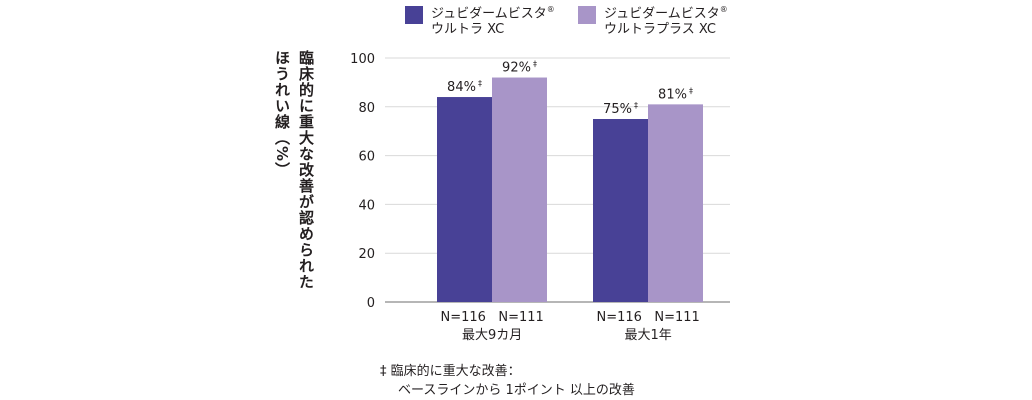 Image resolution: width=1032 pixels, height=400 pixels. What do you see at coordinates (675, 94) in the screenshot?
I see `data-label-ultra-plus-xc-1: 81% ‡` at bounding box center [675, 94].